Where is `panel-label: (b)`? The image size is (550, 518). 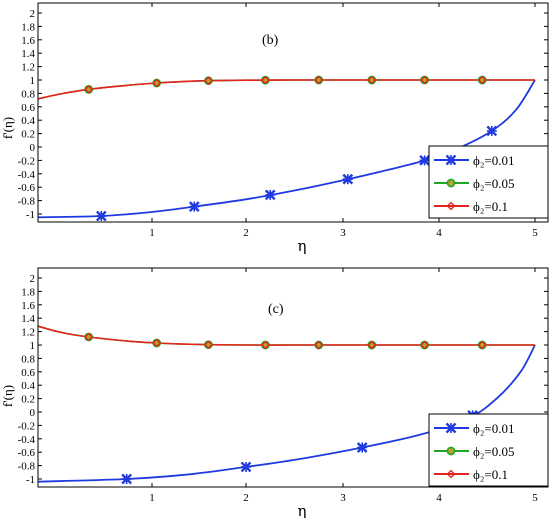
panel-label: (b) is located at coordinates (270, 40).